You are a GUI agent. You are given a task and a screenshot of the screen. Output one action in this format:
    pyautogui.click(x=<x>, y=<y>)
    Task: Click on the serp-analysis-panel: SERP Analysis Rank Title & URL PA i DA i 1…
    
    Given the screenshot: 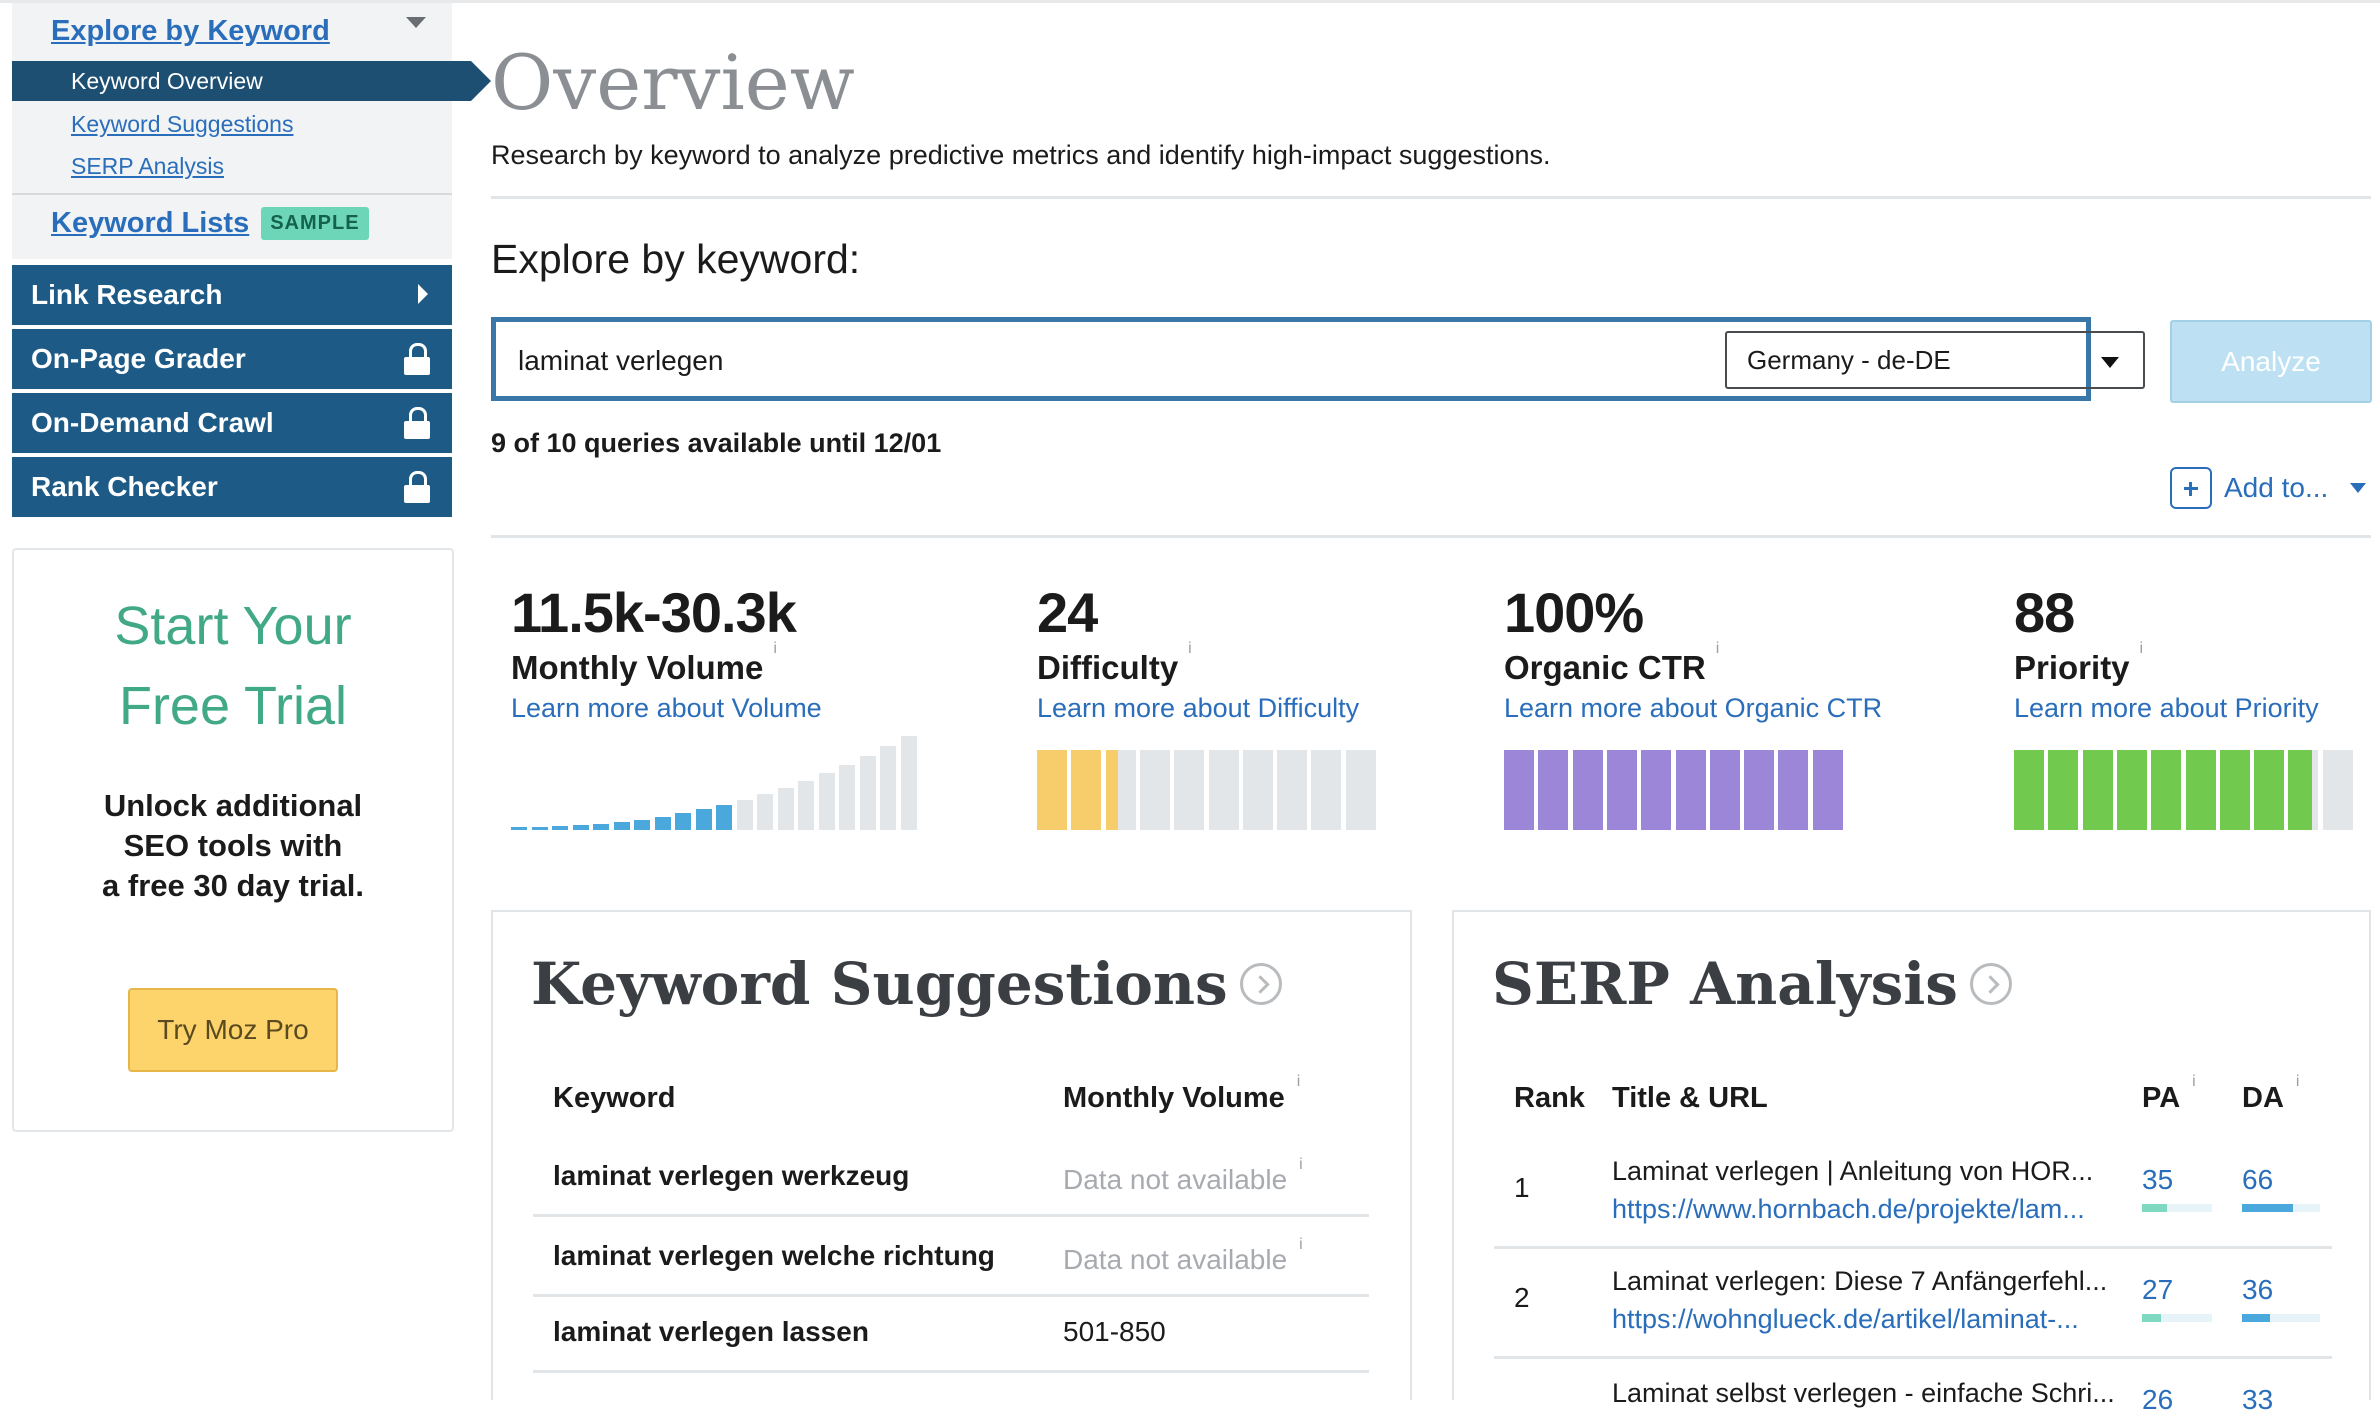 What is the action you would take?
    pyautogui.click(x=1911, y=1162)
    